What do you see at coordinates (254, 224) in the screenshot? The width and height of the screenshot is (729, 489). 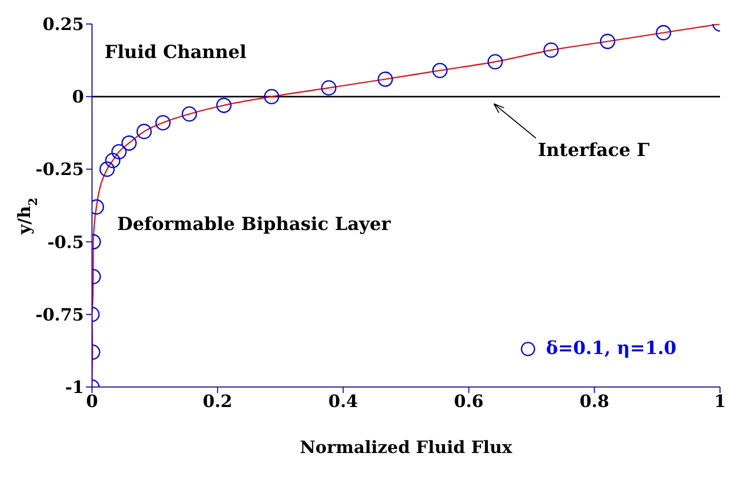 I see `annotation: Deformable Biphasic Layer` at bounding box center [254, 224].